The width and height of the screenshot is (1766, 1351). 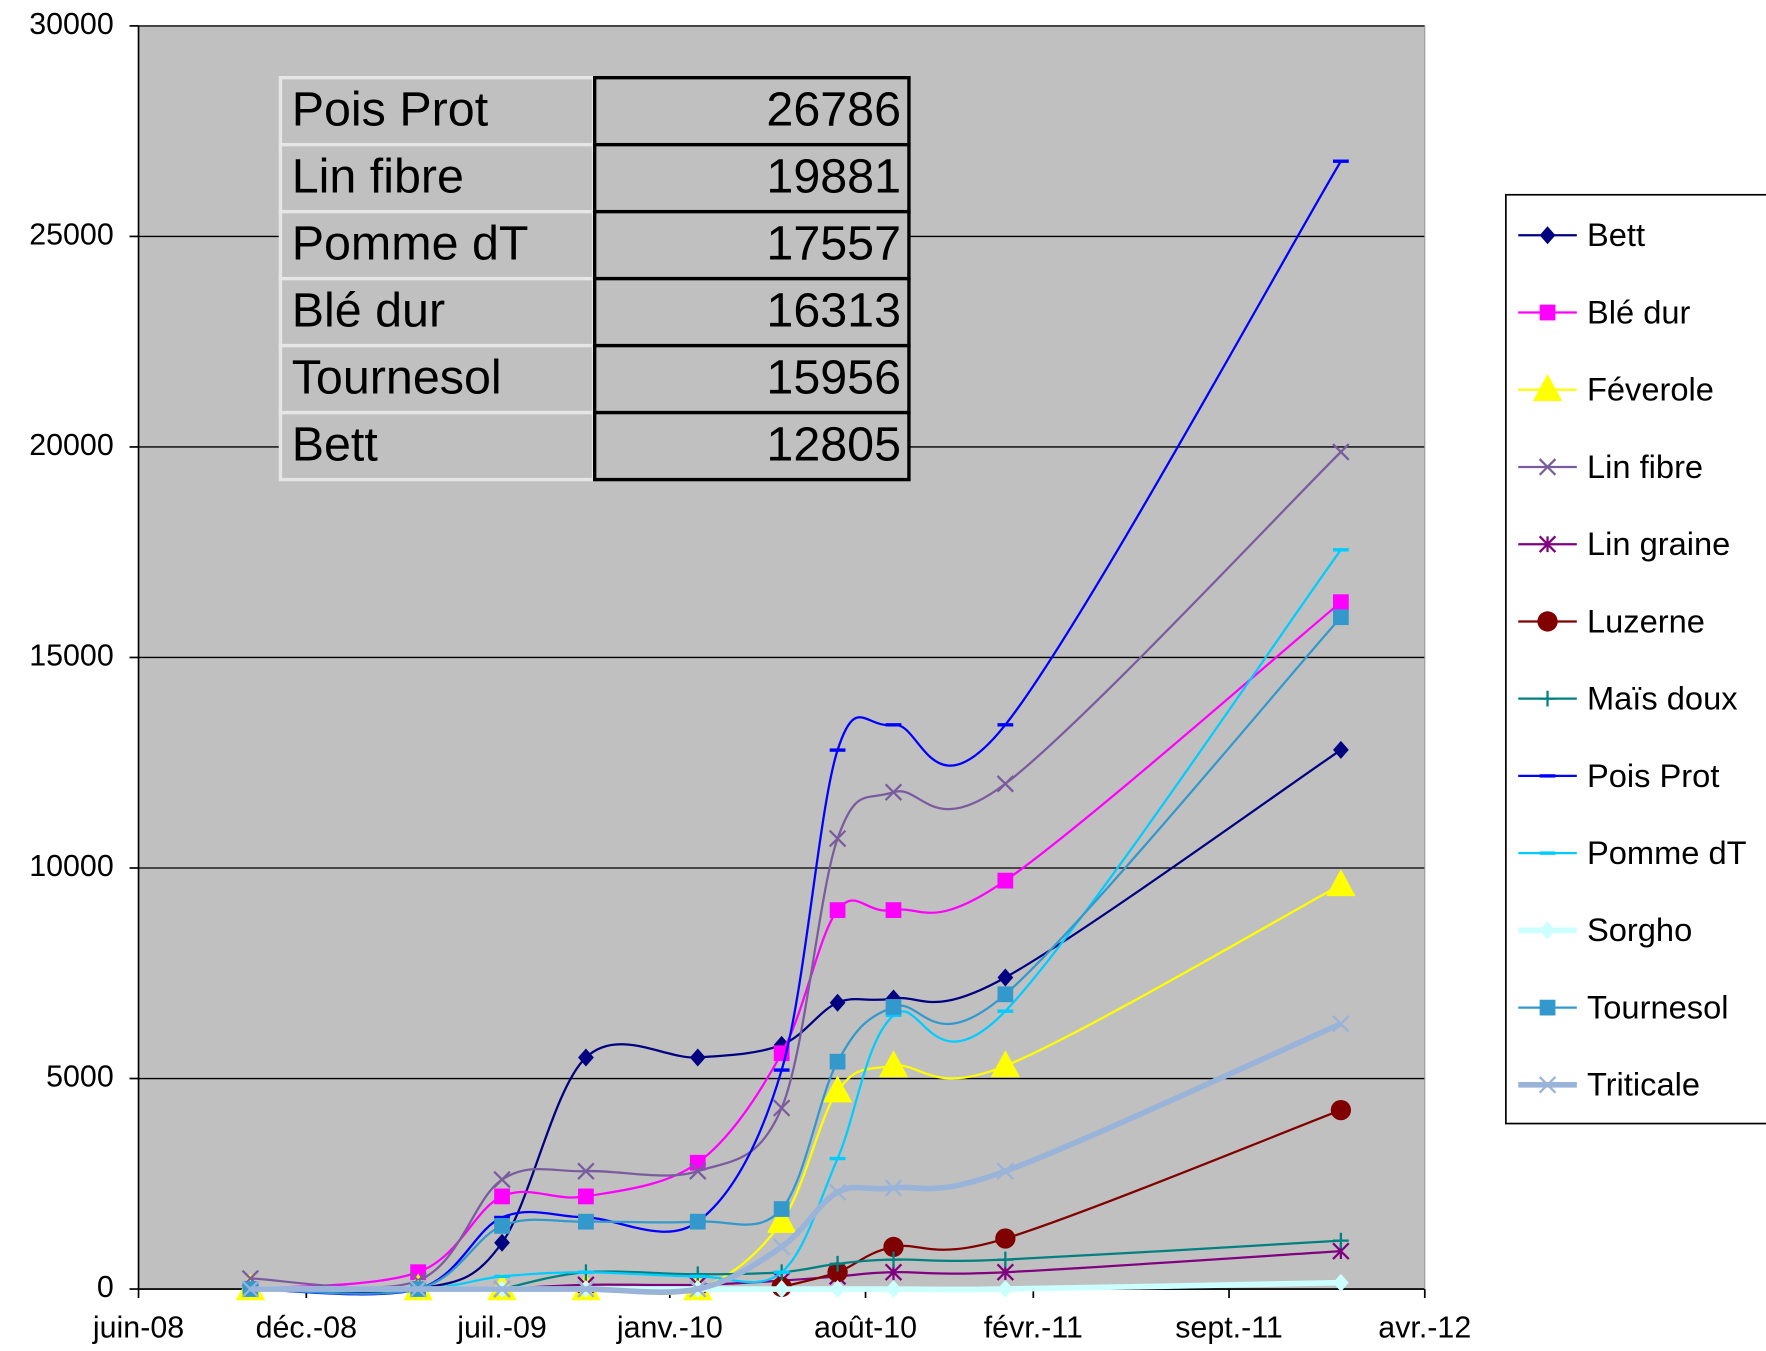 What do you see at coordinates (138, 1328) in the screenshot?
I see `x-tick-label: juin-08` at bounding box center [138, 1328].